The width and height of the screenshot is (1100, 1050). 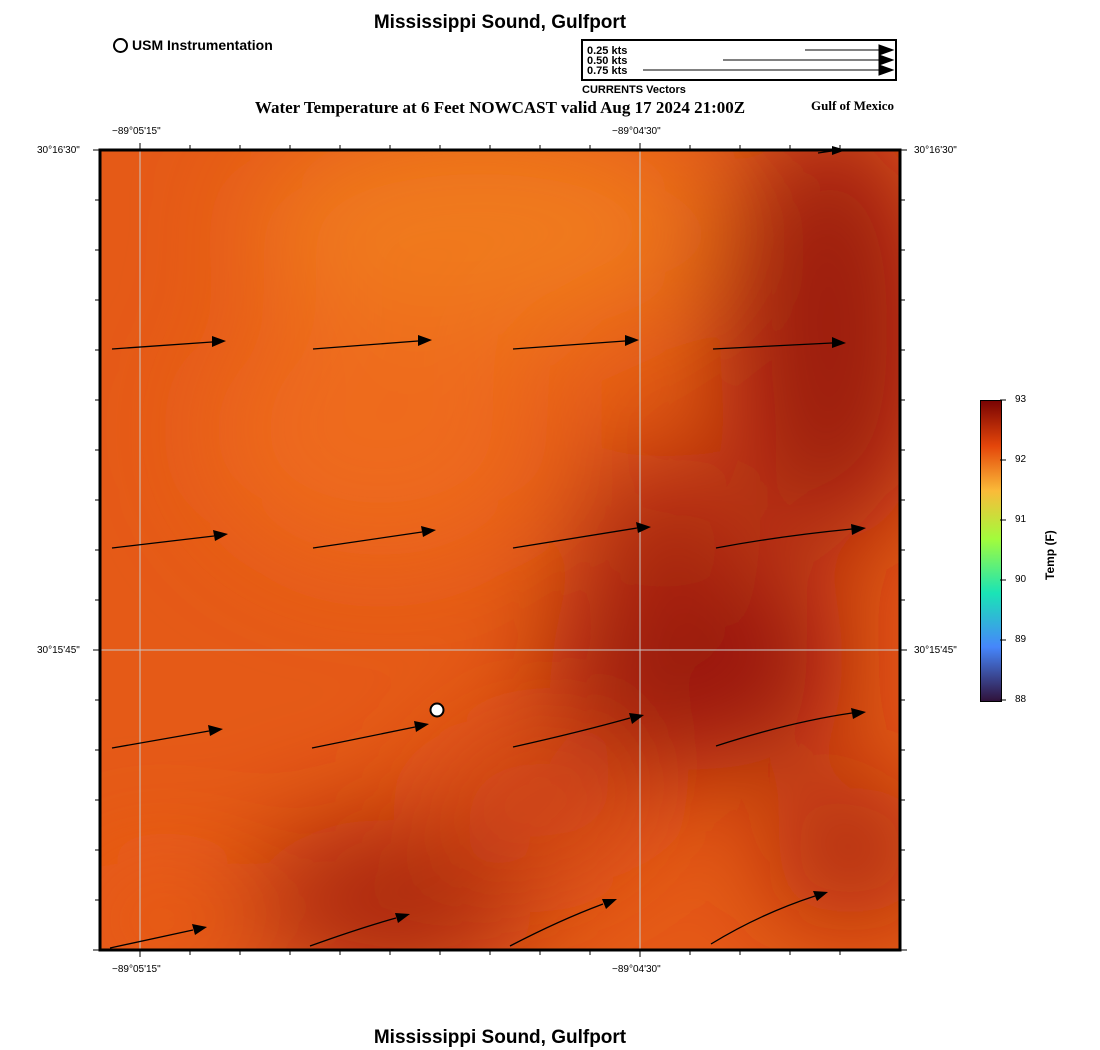 I want to click on usm-legend-label: USM Instrumentation, so click(x=202, y=45).